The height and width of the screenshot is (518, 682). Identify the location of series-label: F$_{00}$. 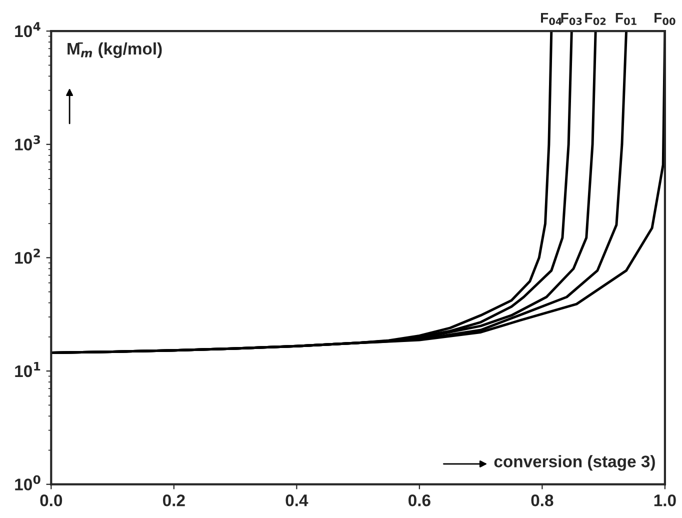
(665, 19).